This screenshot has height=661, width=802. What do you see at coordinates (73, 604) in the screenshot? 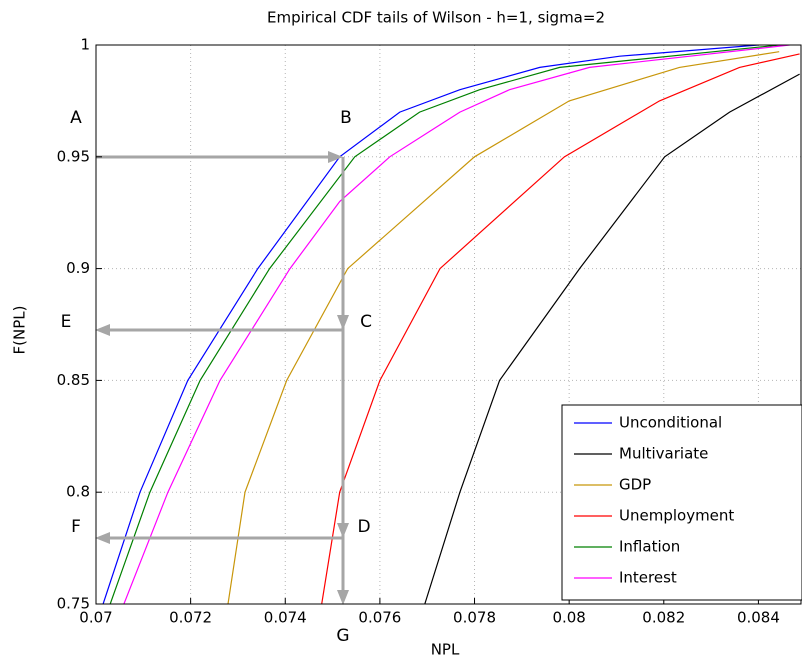
I see `y-tick-label: 0.75` at bounding box center [73, 604].